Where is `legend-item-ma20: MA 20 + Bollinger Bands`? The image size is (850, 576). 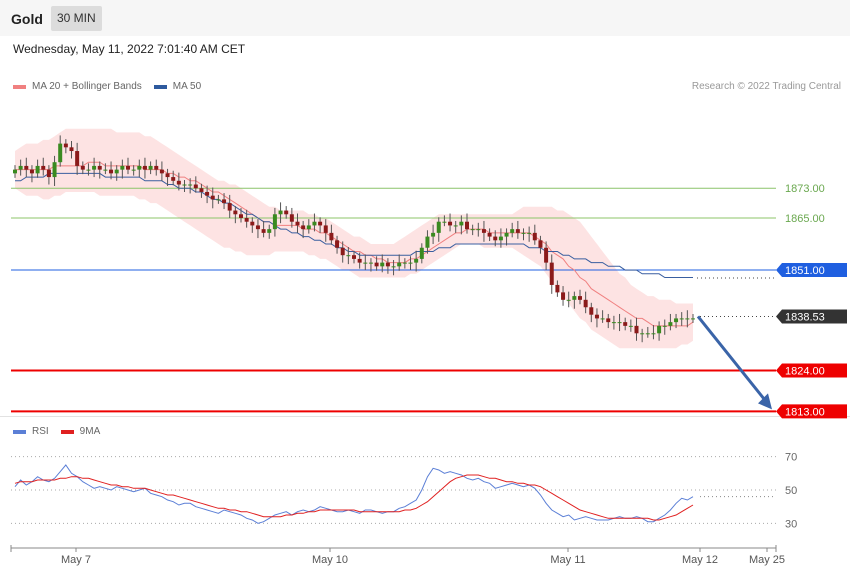
legend-item-ma20: MA 20 + Bollinger Bands is located at coordinates (77, 86).